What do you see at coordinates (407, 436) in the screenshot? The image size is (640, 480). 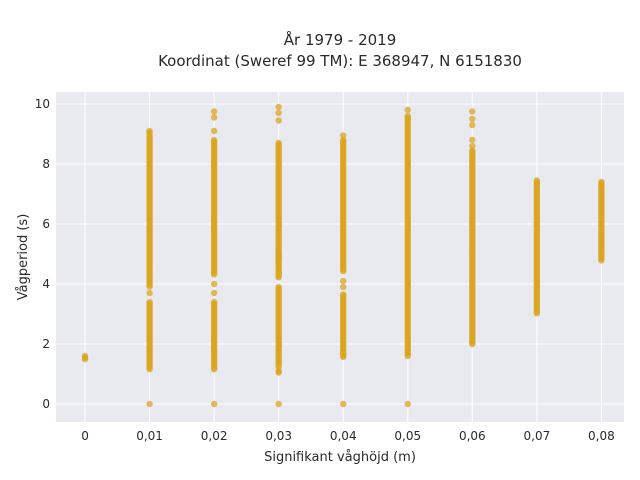 I see `x-tick-label: 0,05` at bounding box center [407, 436].